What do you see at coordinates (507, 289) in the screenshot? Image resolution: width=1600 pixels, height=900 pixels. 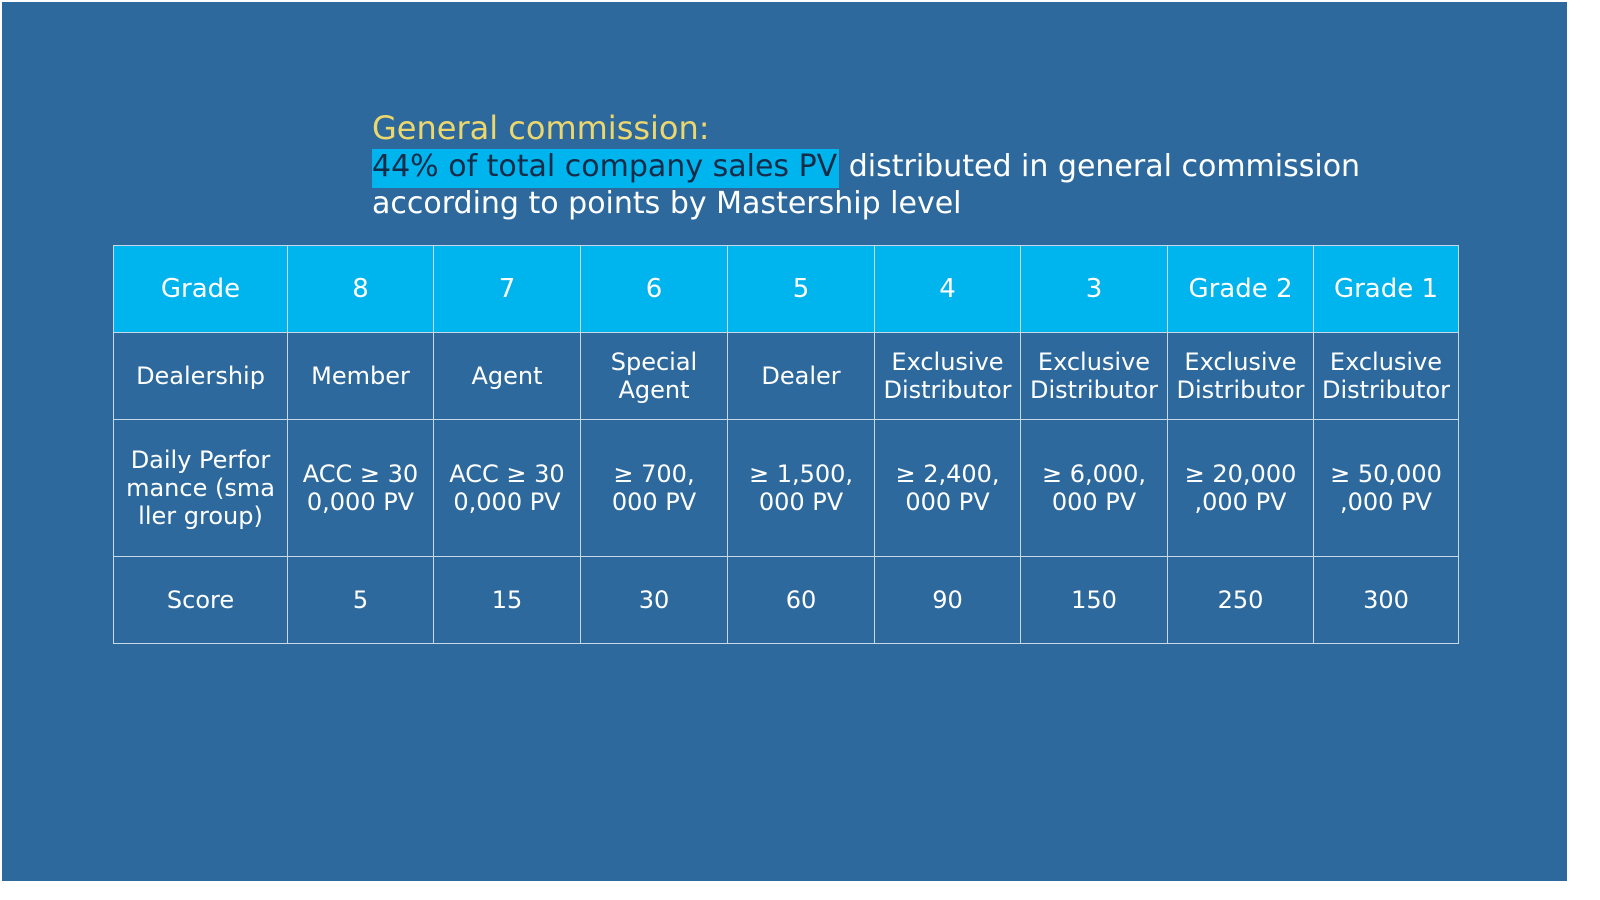 I see `header-cell: 7` at bounding box center [507, 289].